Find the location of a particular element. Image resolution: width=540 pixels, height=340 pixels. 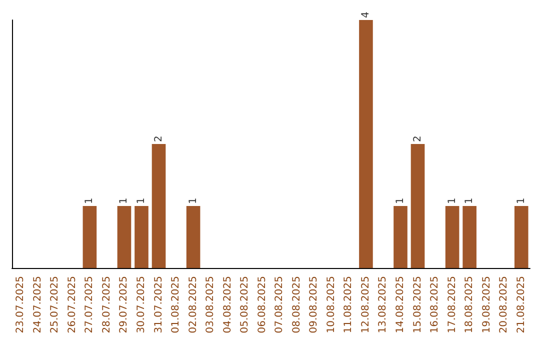

x-tick-label: 30.07.2025 is located at coordinates (141, 305).